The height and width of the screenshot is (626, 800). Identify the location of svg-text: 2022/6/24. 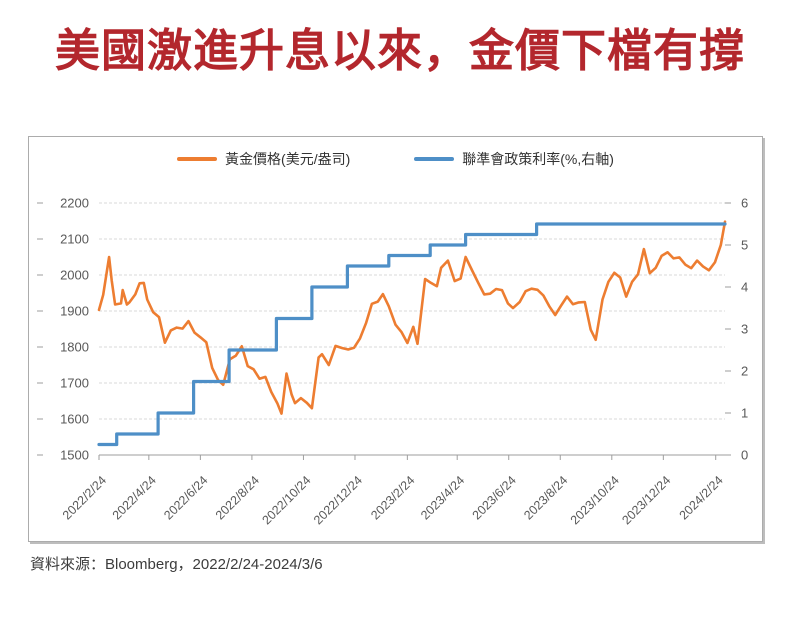
(185, 497).